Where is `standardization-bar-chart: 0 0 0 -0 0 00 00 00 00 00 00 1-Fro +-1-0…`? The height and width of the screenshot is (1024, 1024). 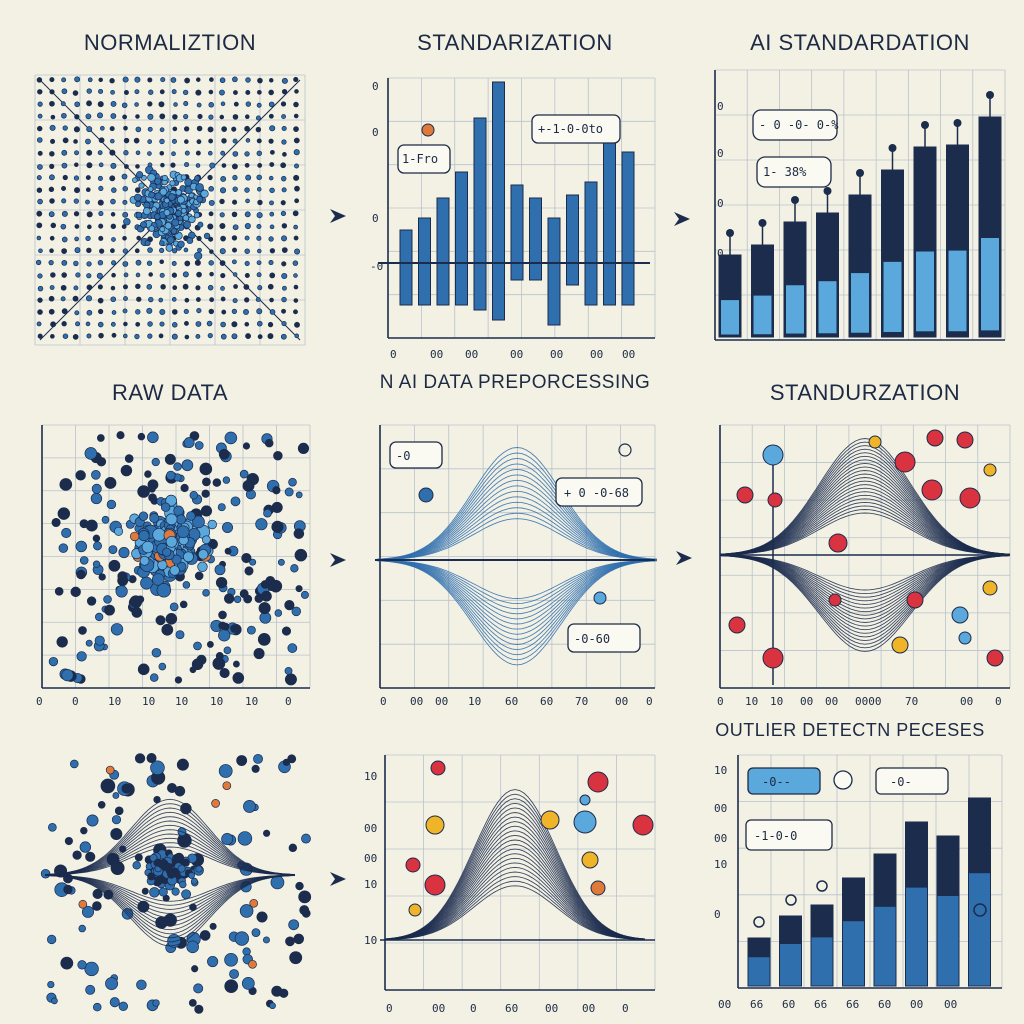
standardization-bar-chart: 0 0 0 -0 0 00 00 00 00 00 00 1-Fro +-1-0… is located at coordinates (513, 219).